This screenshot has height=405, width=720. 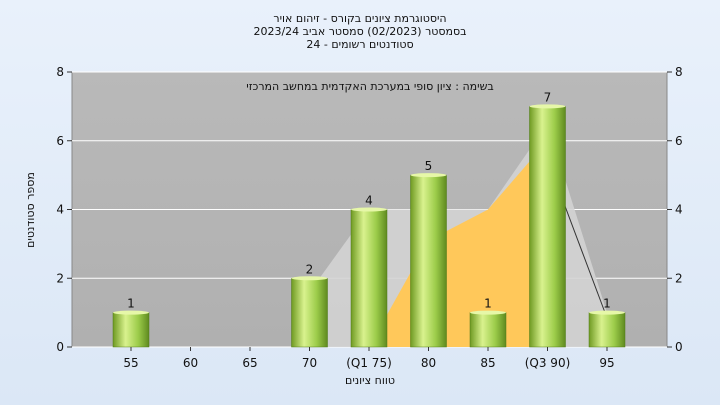 I want to click on bar-value-label: 7, so click(x=548, y=97).